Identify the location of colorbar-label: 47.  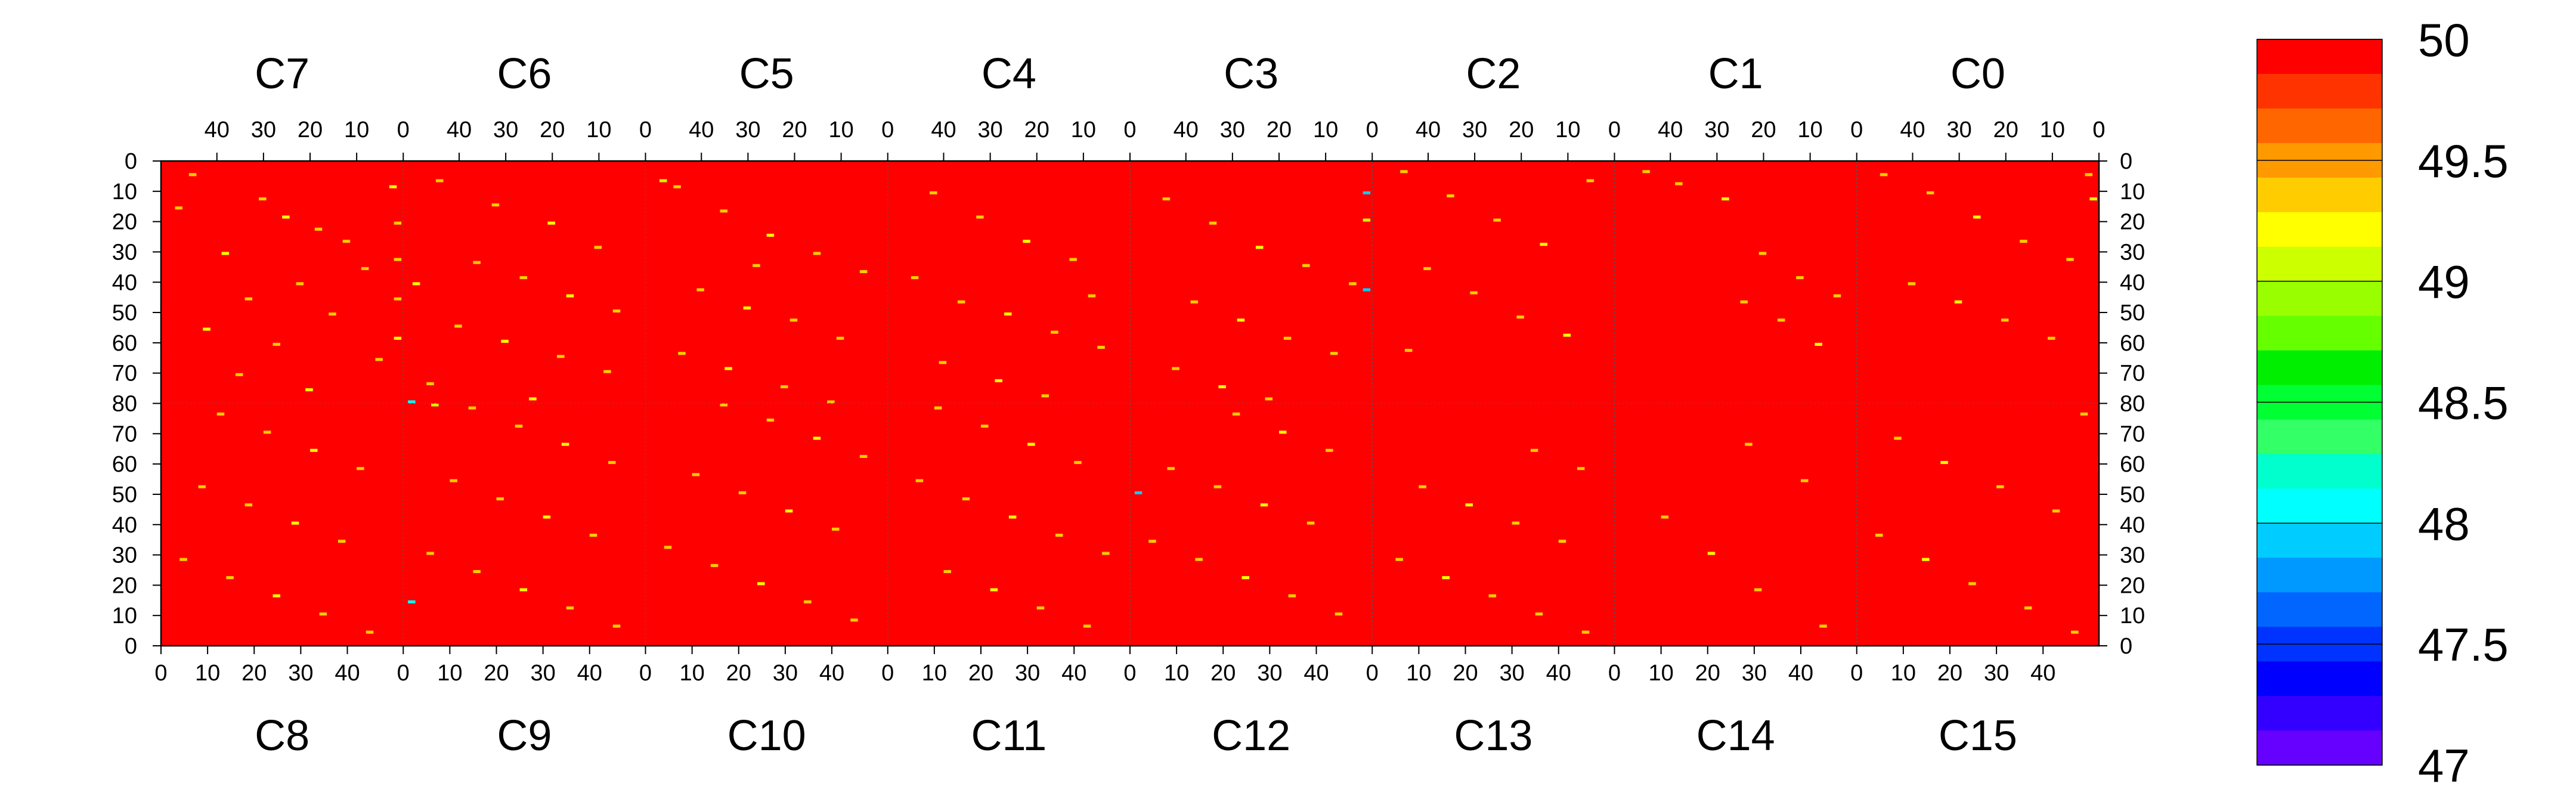
(2444, 765).